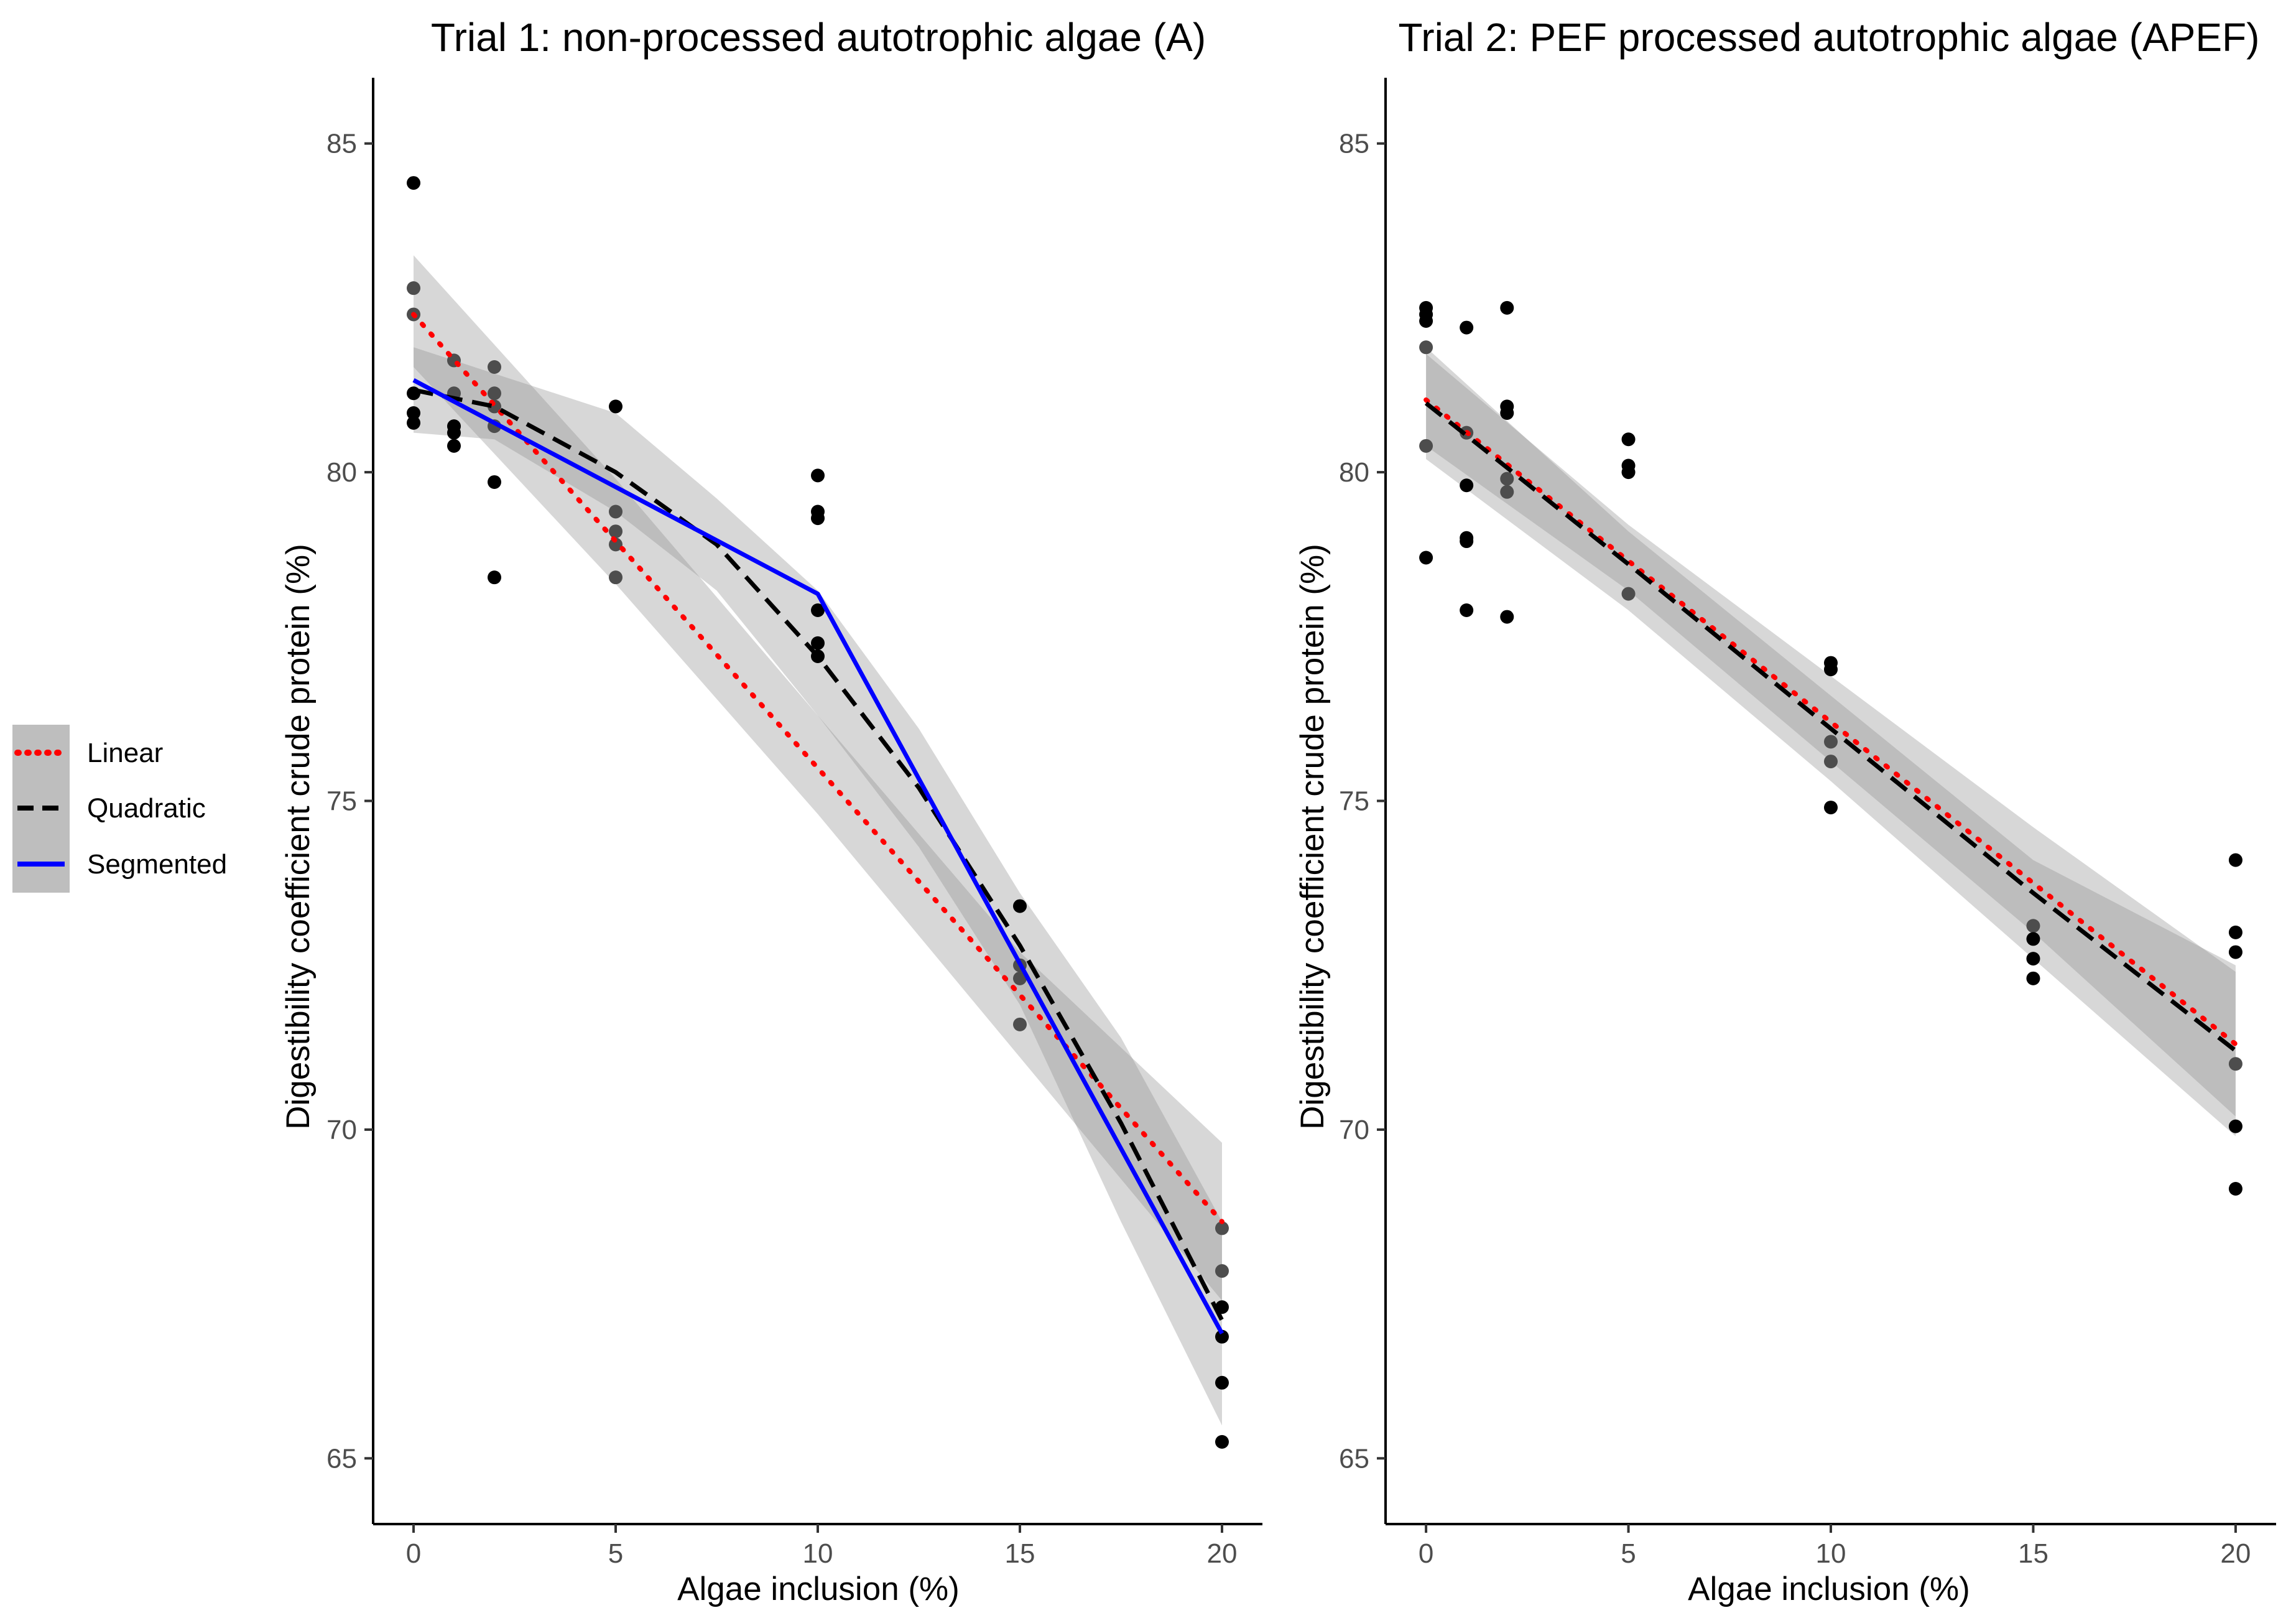 The width and height of the screenshot is (2296, 1618). I want to click on legend: Linear Quadratic Segmented, so click(119, 809).